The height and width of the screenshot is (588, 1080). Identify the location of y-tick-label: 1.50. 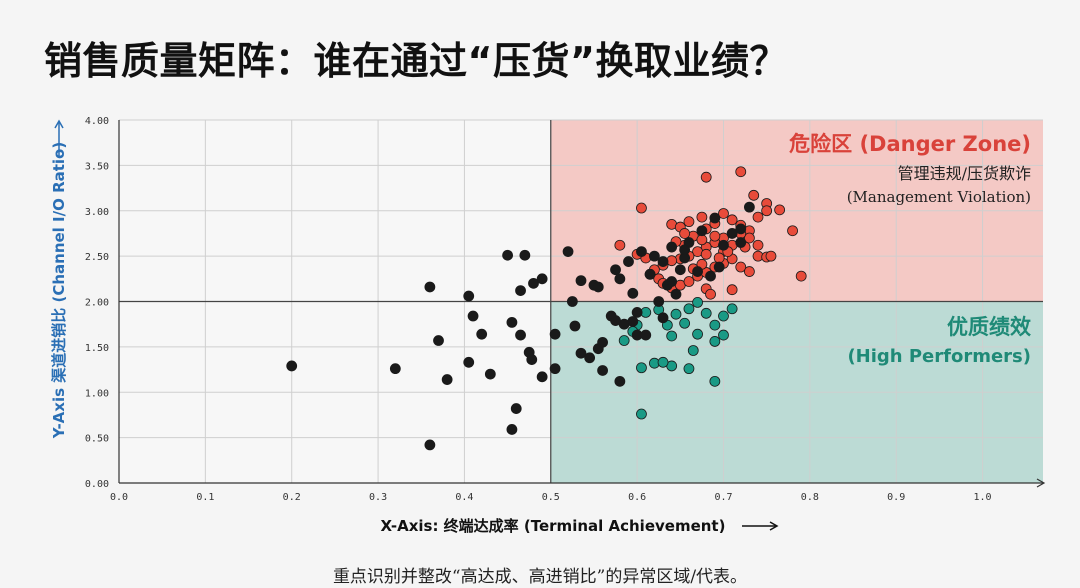
(97, 348).